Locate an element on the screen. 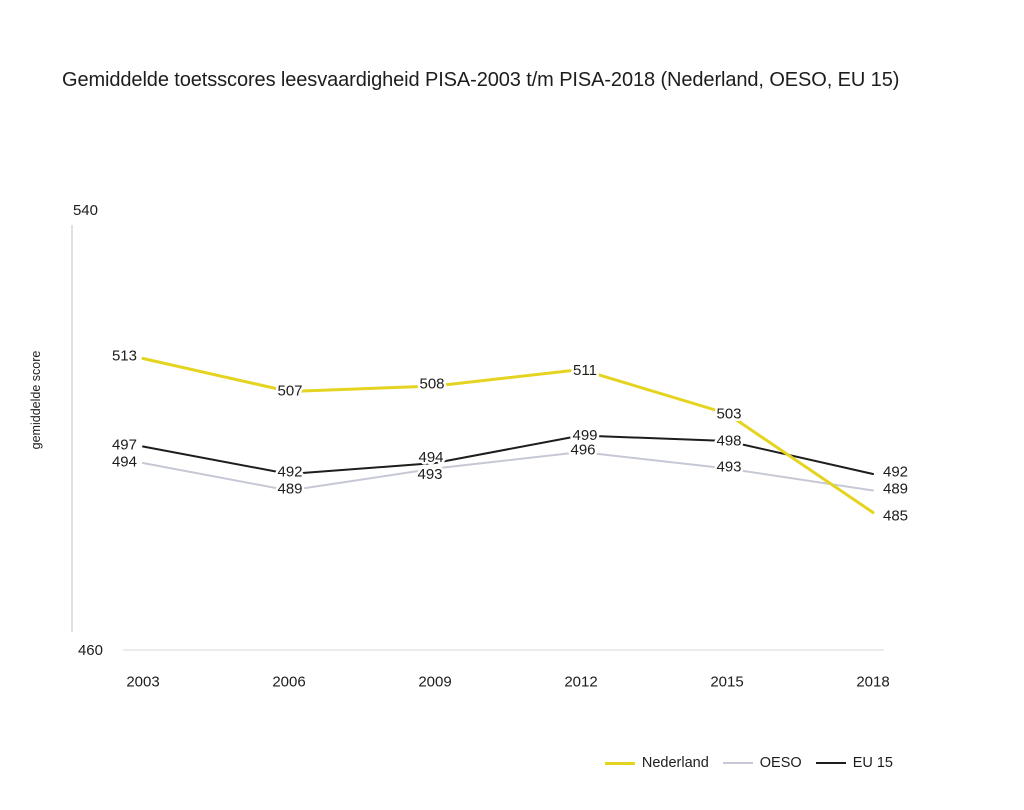 Image resolution: width=1024 pixels, height=810 pixels. data-label-eu15-2018: 492 is located at coordinates (895, 472).